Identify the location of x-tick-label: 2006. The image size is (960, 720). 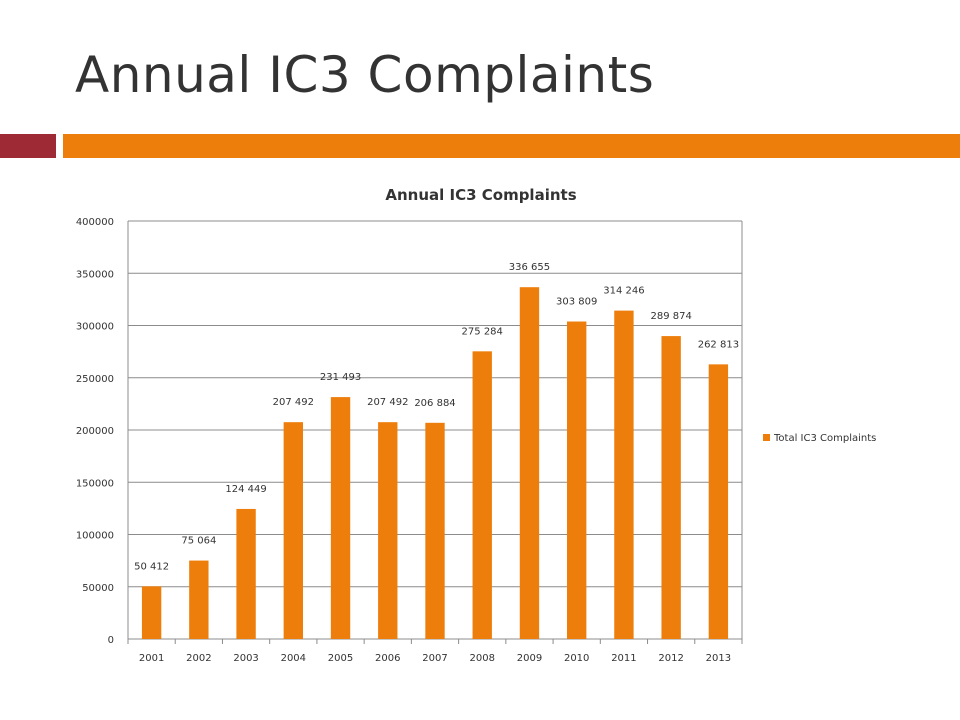
(387, 658).